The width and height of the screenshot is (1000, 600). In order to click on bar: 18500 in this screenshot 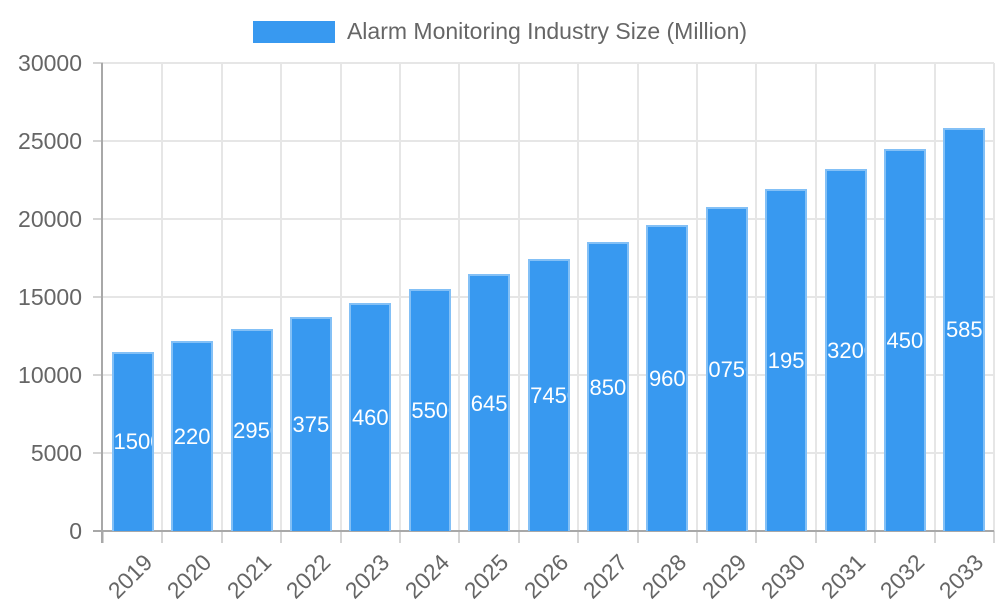, I will do `click(607, 386)`.